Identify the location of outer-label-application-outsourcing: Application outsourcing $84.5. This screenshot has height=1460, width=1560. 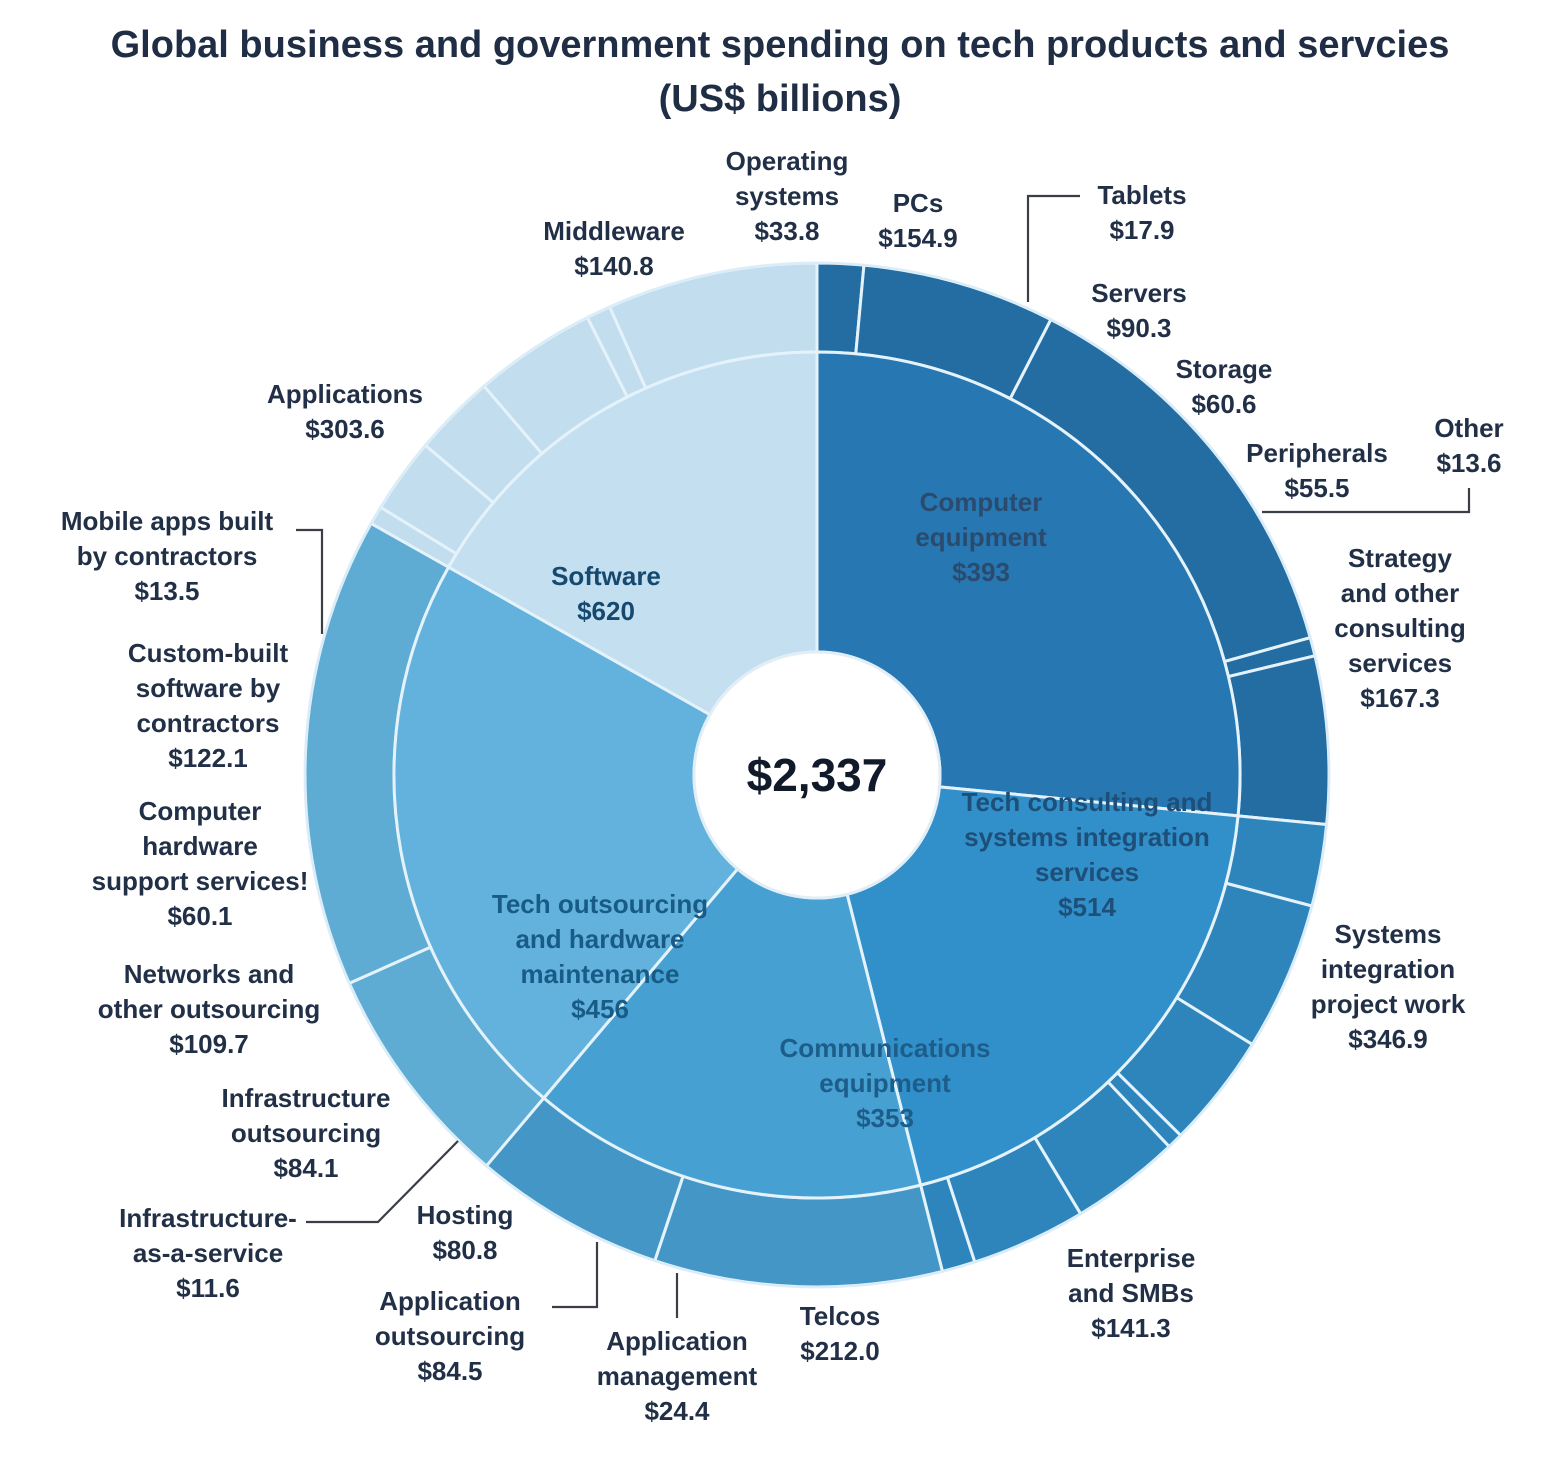
(450, 1336).